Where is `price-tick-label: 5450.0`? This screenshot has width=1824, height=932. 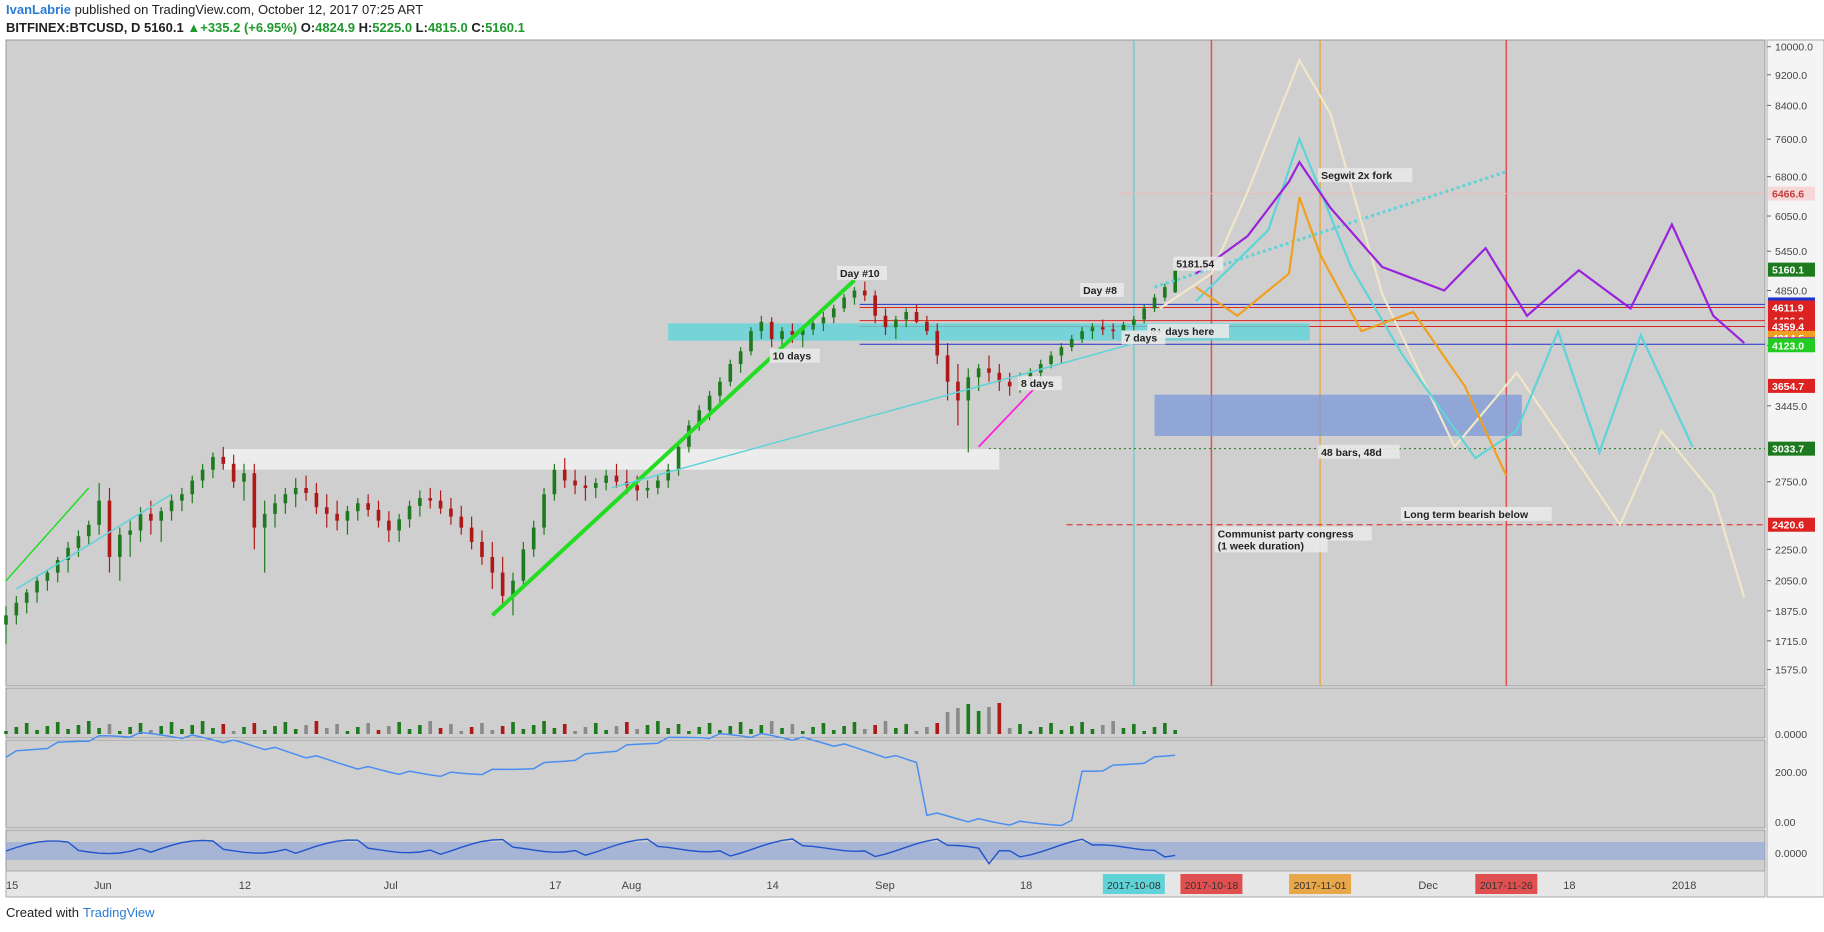 price-tick-label: 5450.0 is located at coordinates (1791, 252).